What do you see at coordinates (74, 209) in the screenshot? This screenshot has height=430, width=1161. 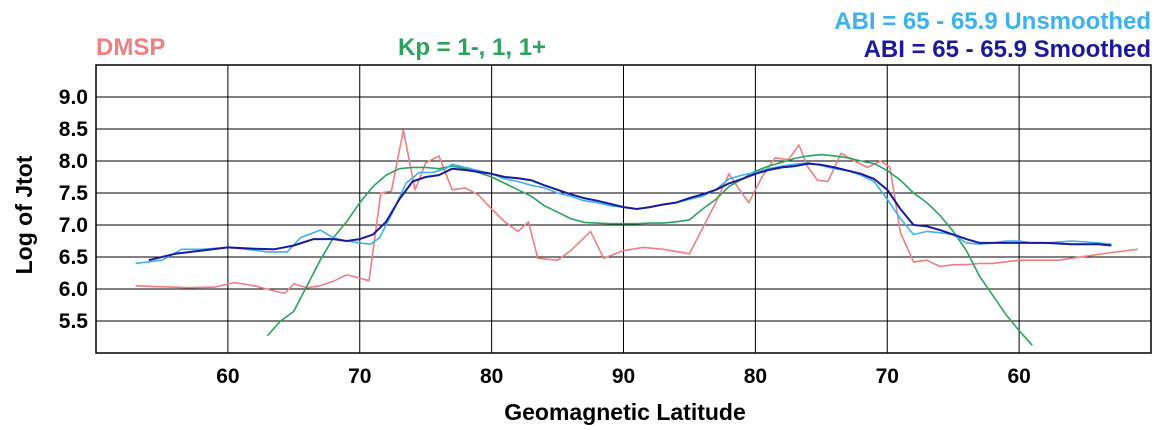 I see `y-tick-labels: 5.5 6.0 6.5 7.0 7.5 8.0 8.5 9.0` at bounding box center [74, 209].